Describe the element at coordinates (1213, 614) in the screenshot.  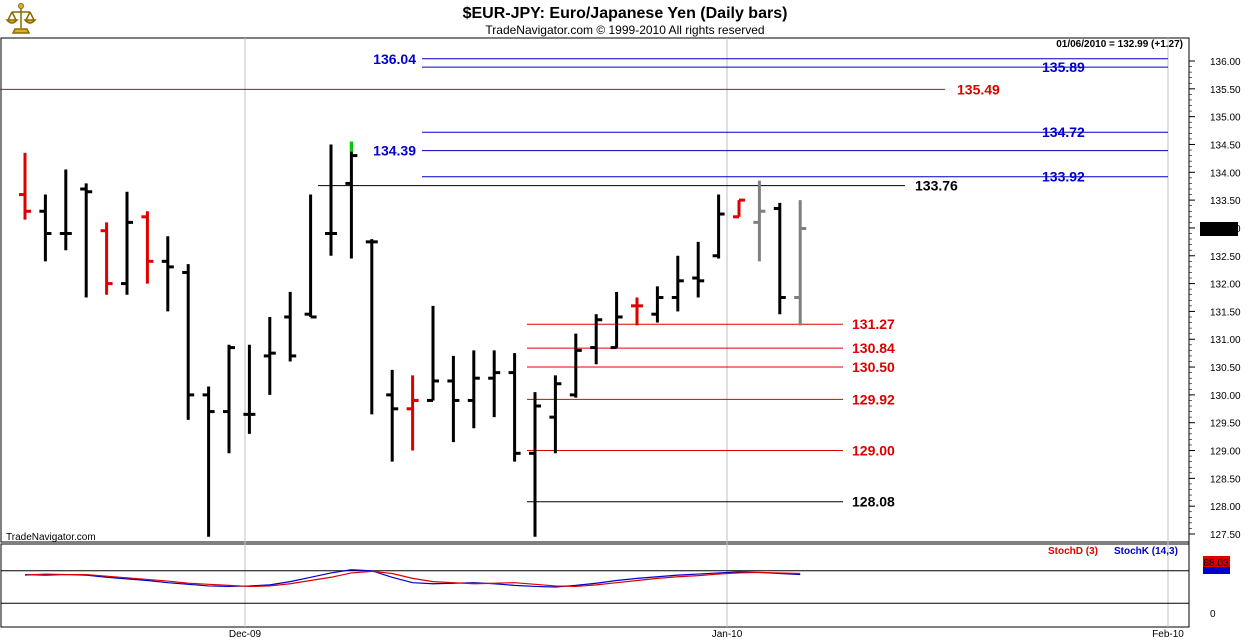
I see `indicator-zero-label: 0` at that location.